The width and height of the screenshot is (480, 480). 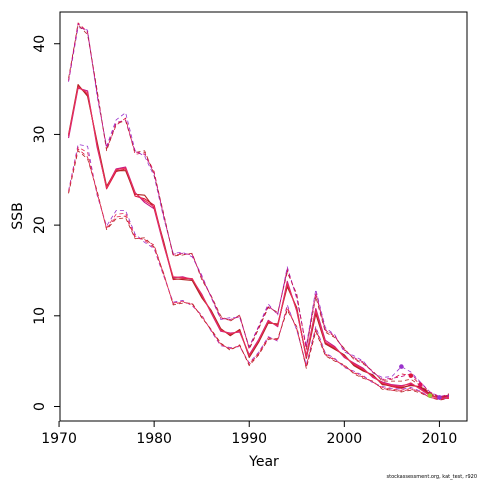 I want to click on footer-credit: stockassessment.org, kat_test, r920, so click(x=432, y=477).